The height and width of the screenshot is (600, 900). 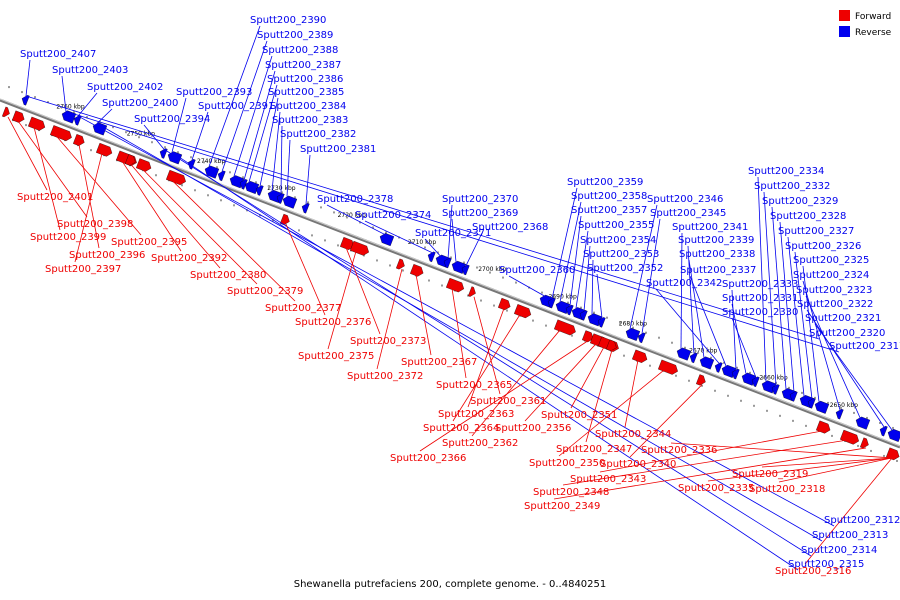 I want to click on forward-gene-label: Sputt200_2380, so click(x=228, y=275).